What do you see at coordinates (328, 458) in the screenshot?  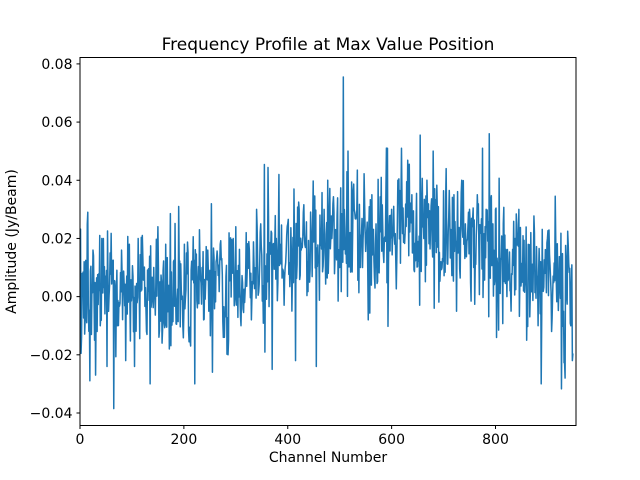 I see `x-axis-label: Channel Number` at bounding box center [328, 458].